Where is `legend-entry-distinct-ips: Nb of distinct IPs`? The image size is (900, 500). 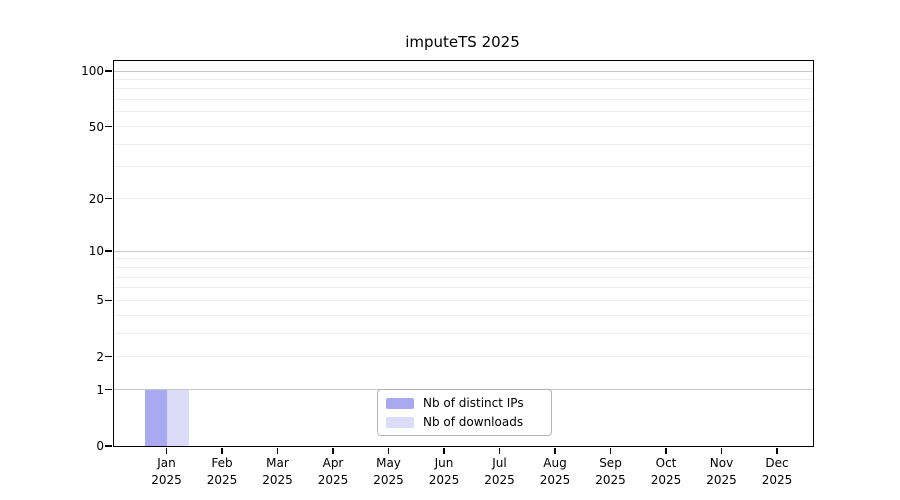 legend-entry-distinct-ips: Nb of distinct IPs is located at coordinates (464, 403).